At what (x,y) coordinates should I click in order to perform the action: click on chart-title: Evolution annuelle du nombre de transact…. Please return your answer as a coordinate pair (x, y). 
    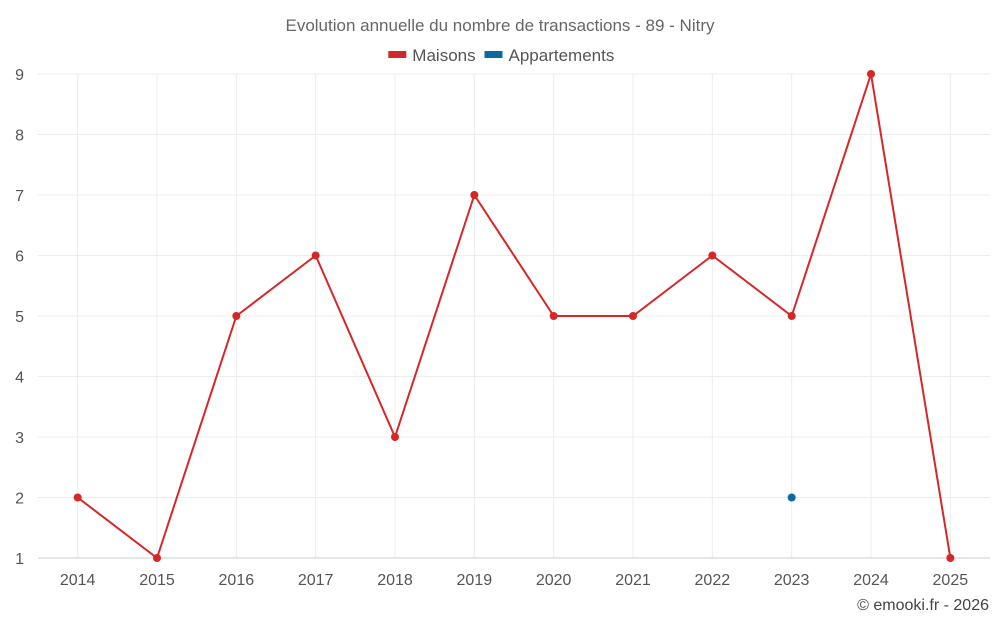
    Looking at the image, I should click on (500, 25).